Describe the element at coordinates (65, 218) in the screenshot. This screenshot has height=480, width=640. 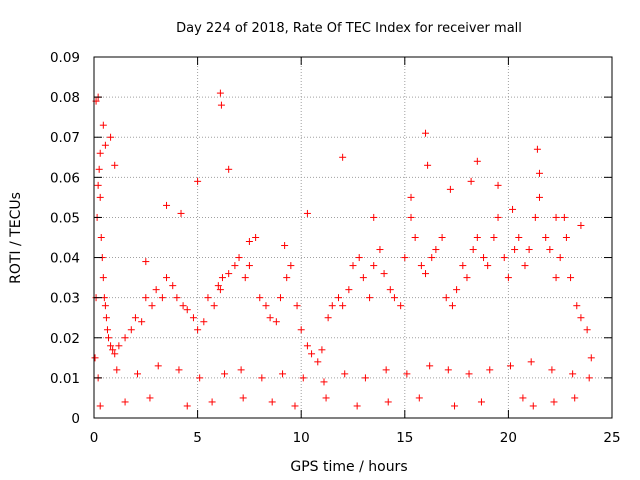
I see `y-tick-label: 0.05` at that location.